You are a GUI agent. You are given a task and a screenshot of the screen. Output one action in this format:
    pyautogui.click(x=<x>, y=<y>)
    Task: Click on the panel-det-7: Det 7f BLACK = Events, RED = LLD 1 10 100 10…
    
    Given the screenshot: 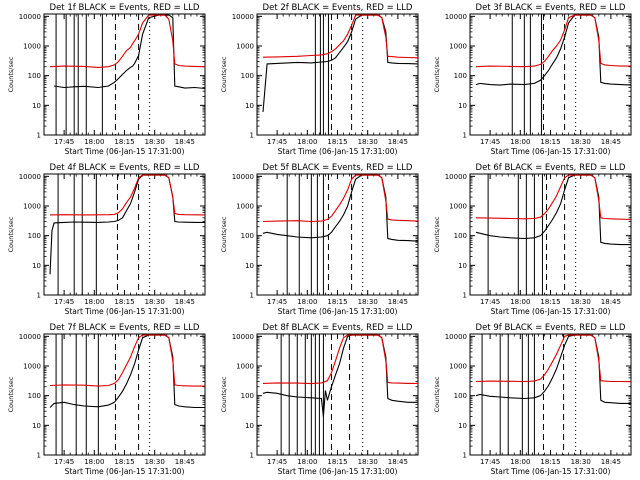 What is the action you would take?
    pyautogui.click(x=106, y=399)
    